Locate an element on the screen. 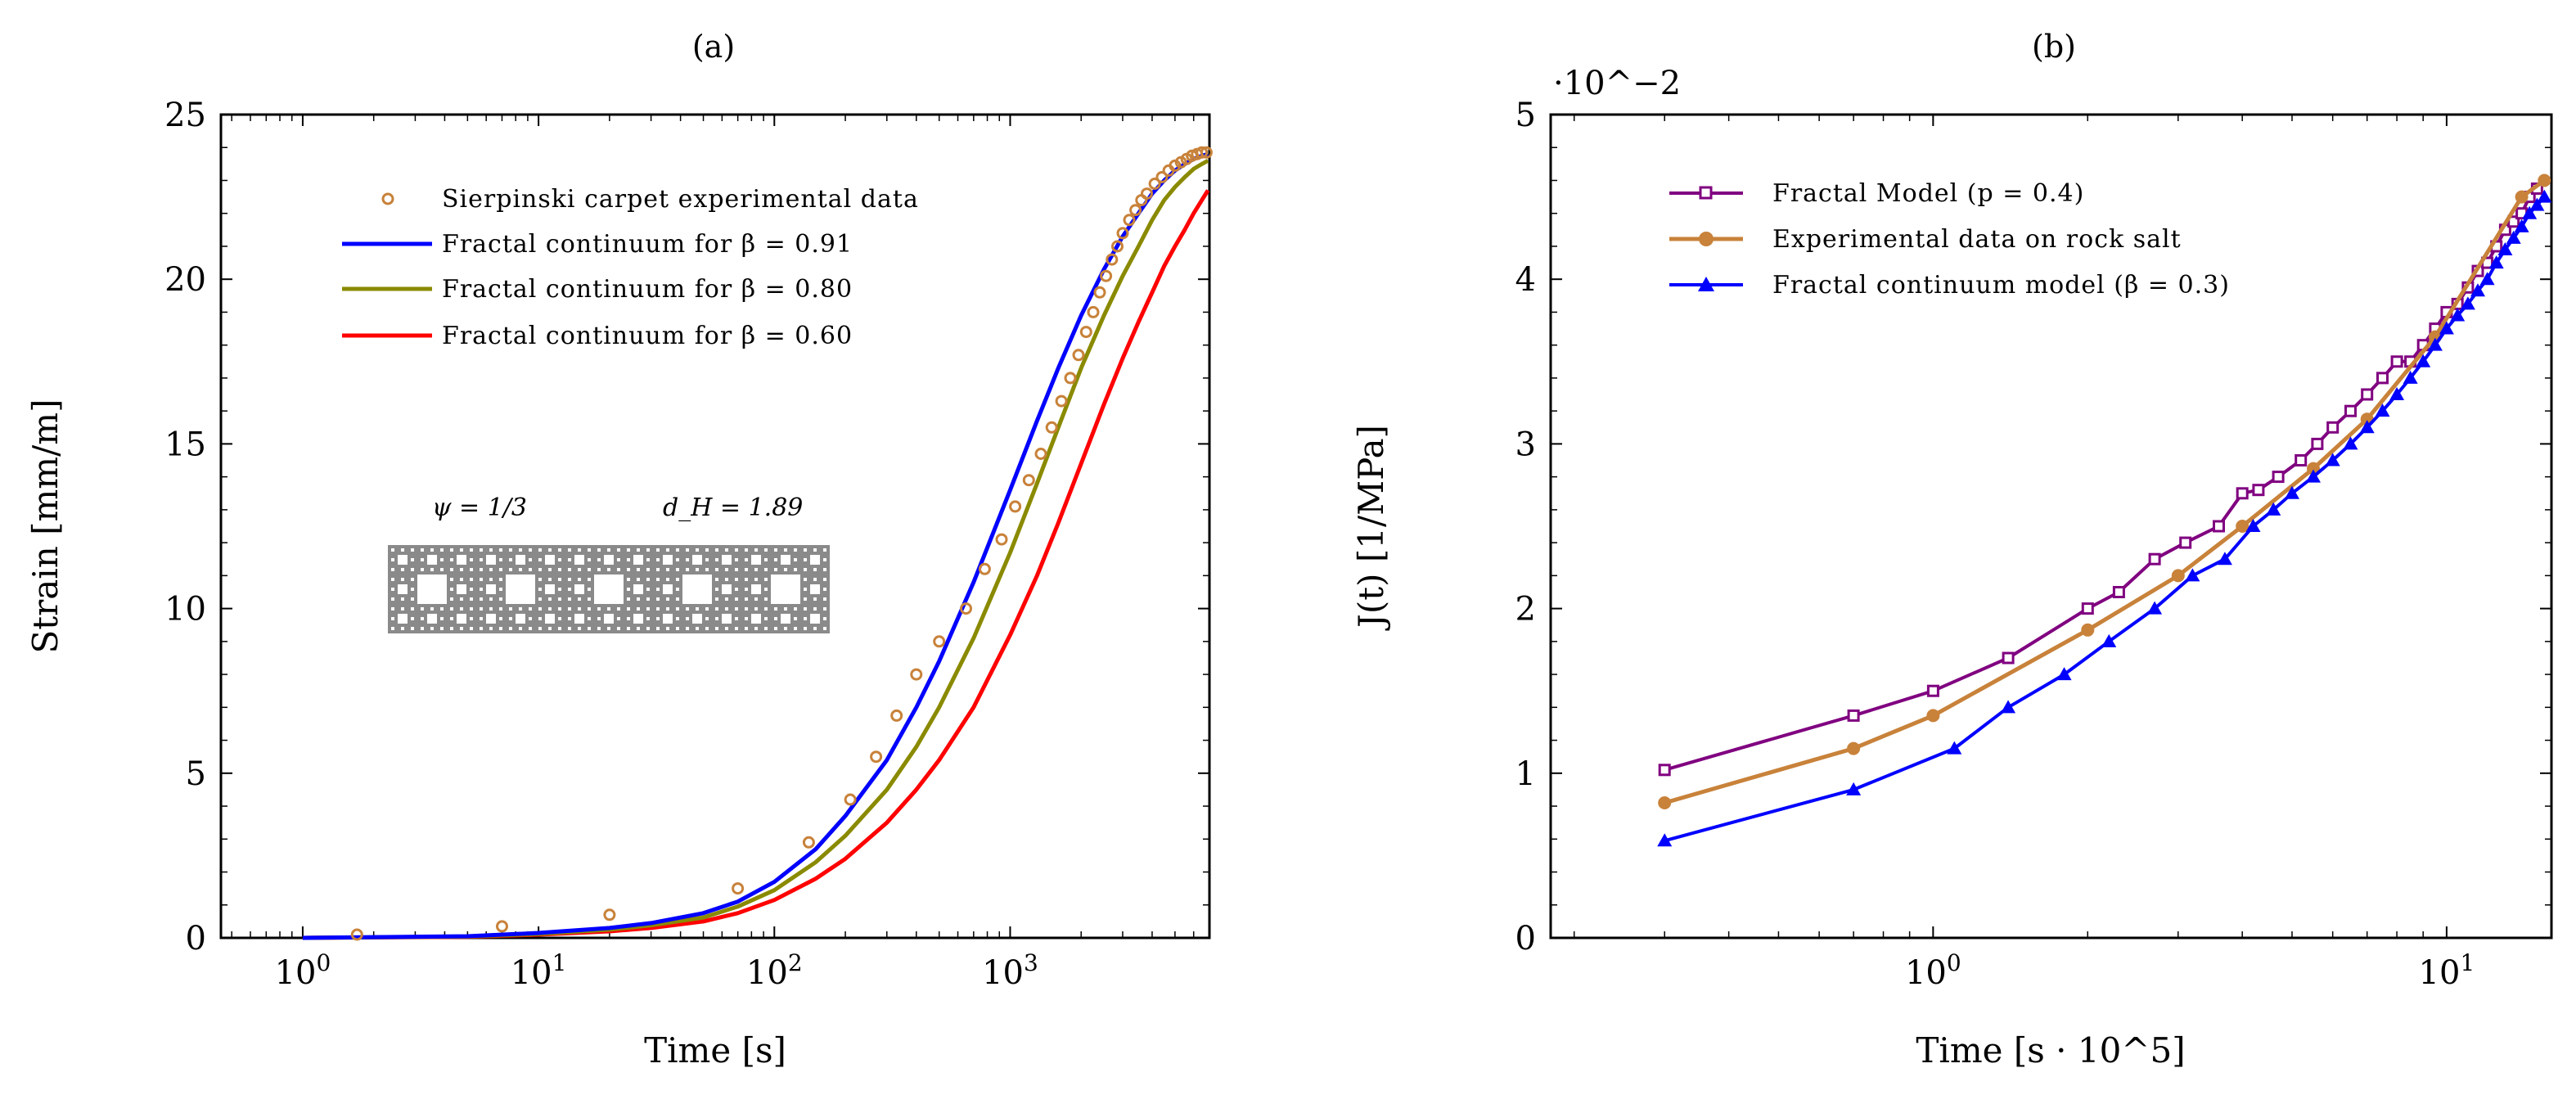 The image size is (2576, 1095). panel-b-x-tick-label: 10⁰ is located at coordinates (1933, 971).